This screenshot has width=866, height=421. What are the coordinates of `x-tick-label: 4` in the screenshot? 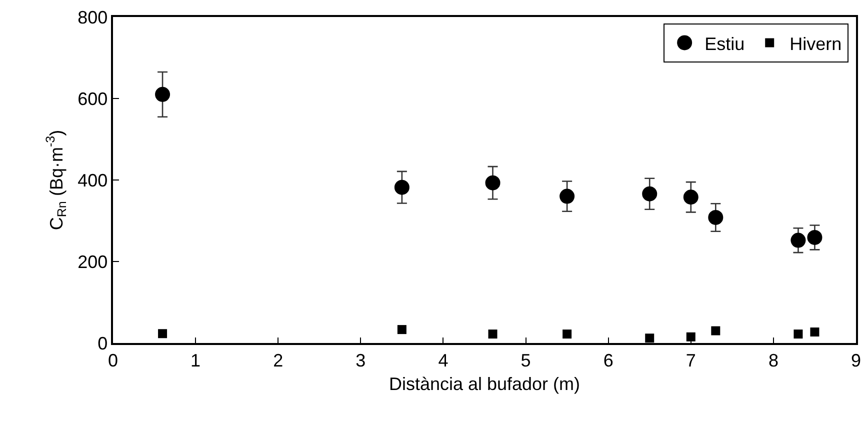 It's located at (443, 360).